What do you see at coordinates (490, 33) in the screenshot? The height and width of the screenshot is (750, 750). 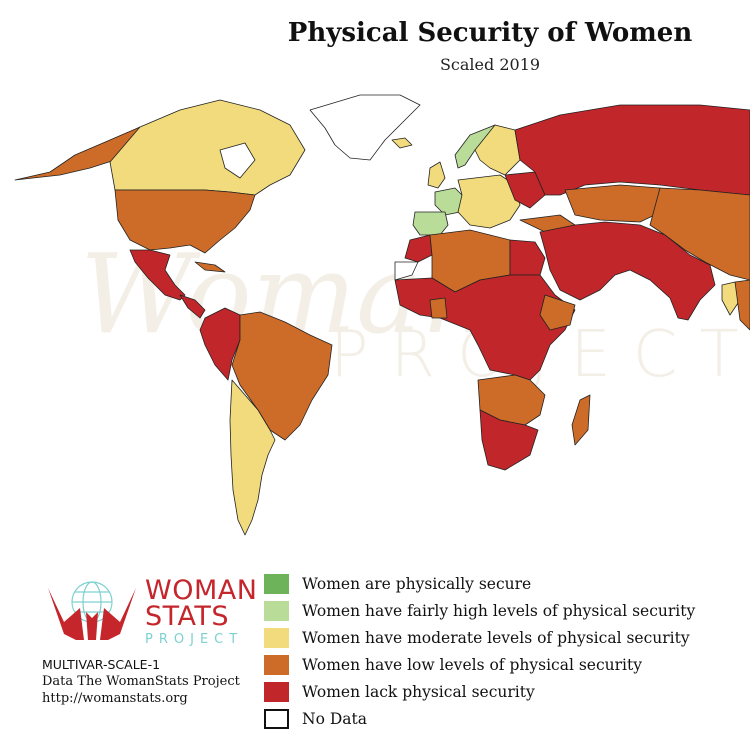 I see `map-title: Physical Security of Women` at bounding box center [490, 33].